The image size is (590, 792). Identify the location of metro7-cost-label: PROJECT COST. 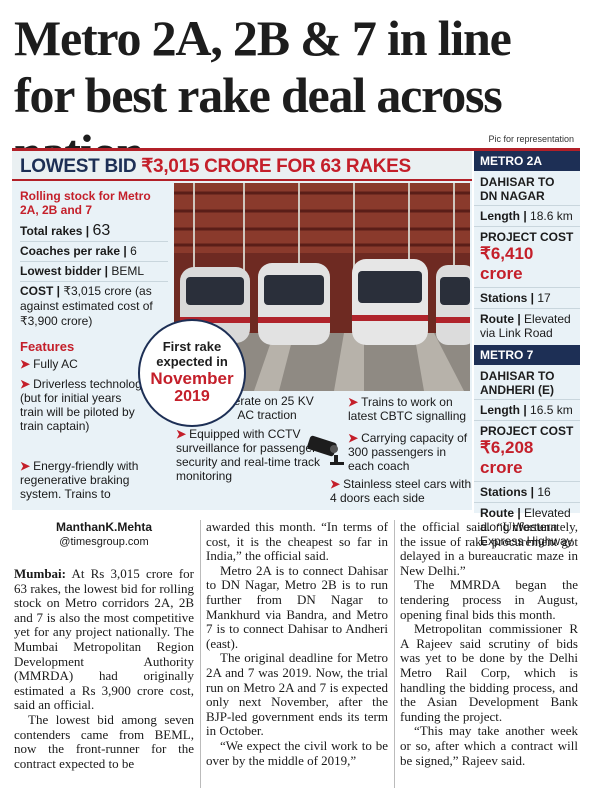
(527, 429).